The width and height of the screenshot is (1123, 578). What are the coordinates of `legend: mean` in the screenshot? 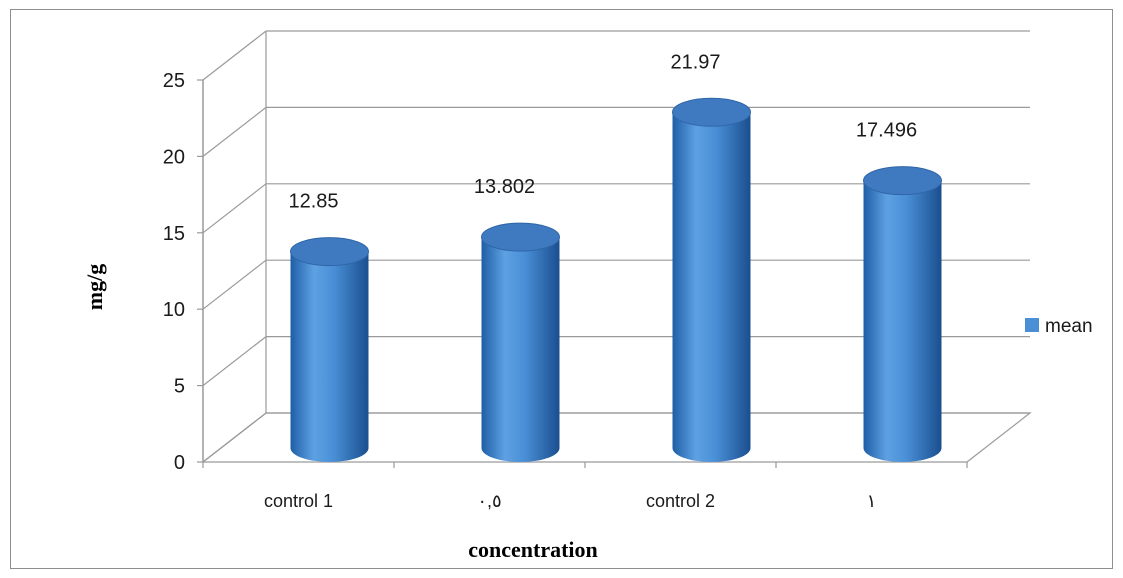 It's located at (1059, 326).